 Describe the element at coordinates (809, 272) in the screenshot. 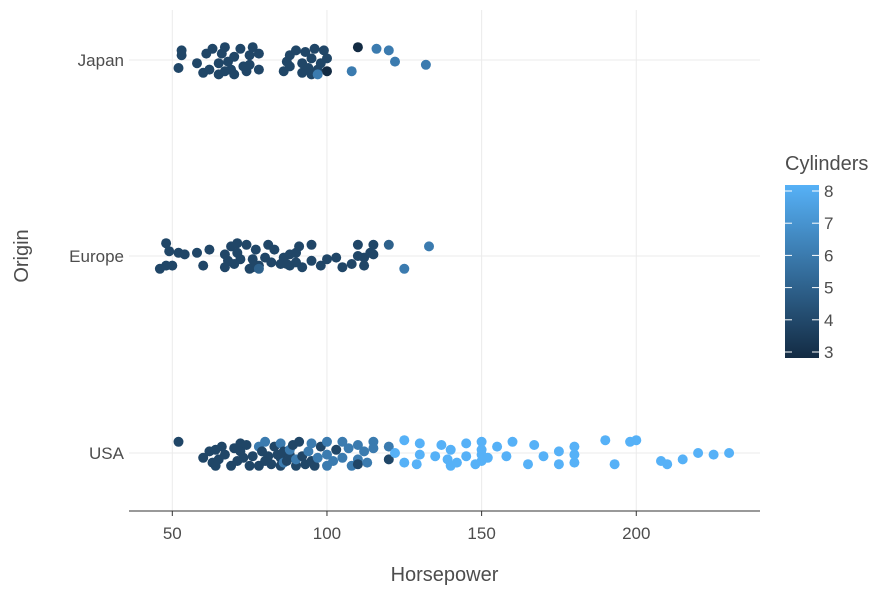

I see `legend-ticks: 3 4 5 6 7 8` at that location.